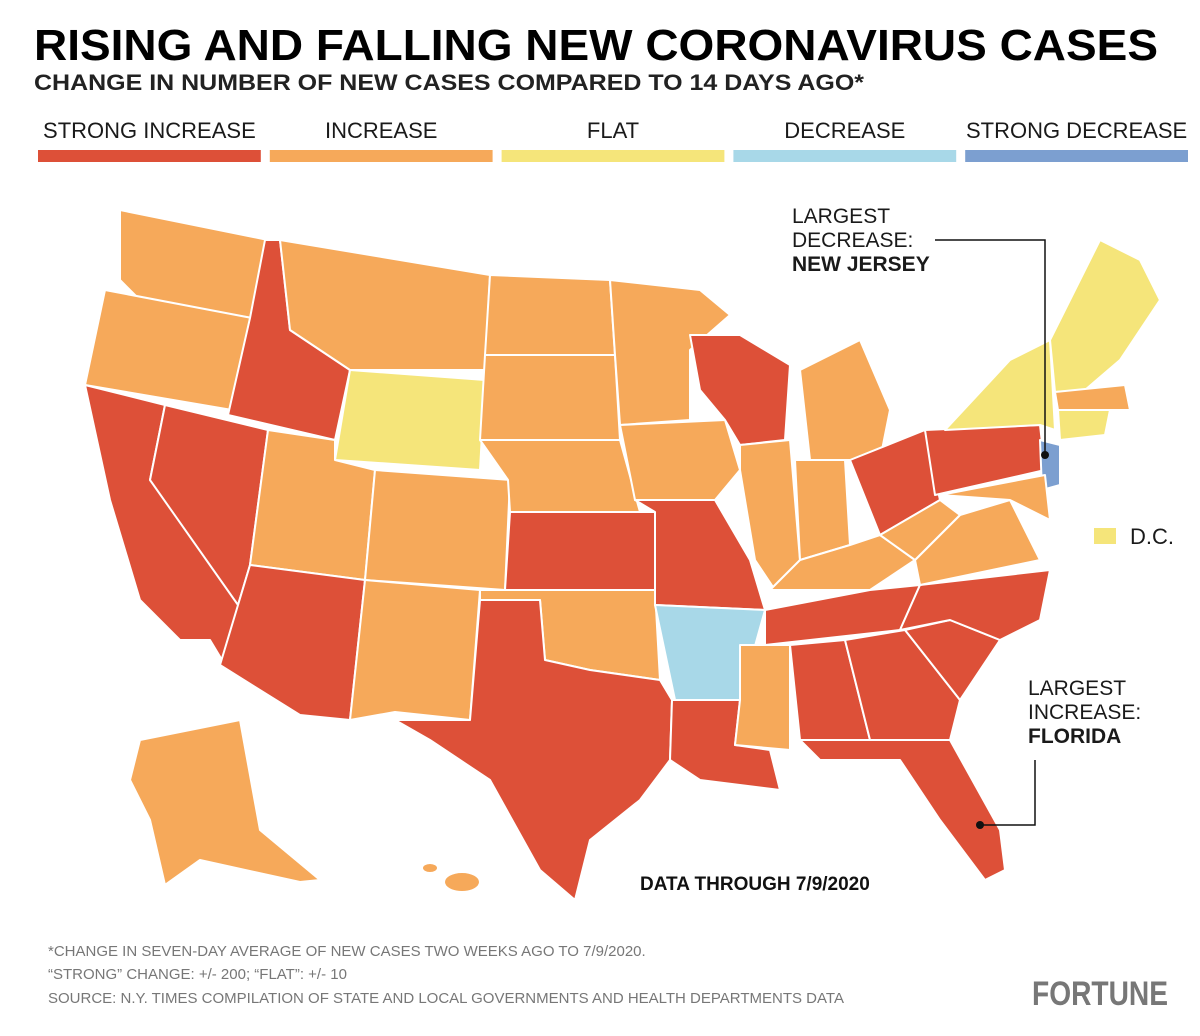  I want to click on annotation-heading: LARGEST INCREASE:, so click(1085, 700).